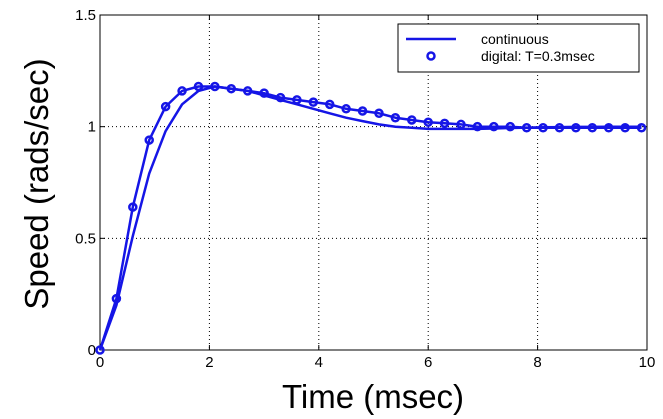 The width and height of the screenshot is (663, 419). I want to click on x-tick-label: 2, so click(209, 362).